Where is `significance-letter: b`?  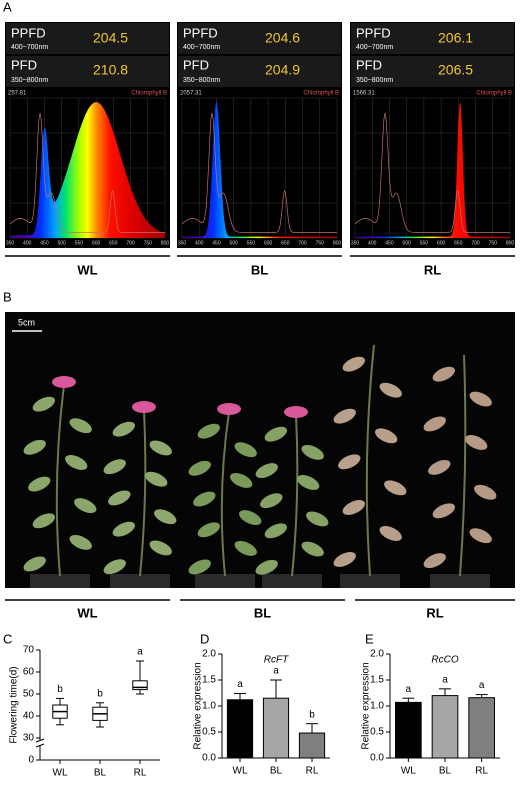
significance-letter: b is located at coordinates (100, 693).